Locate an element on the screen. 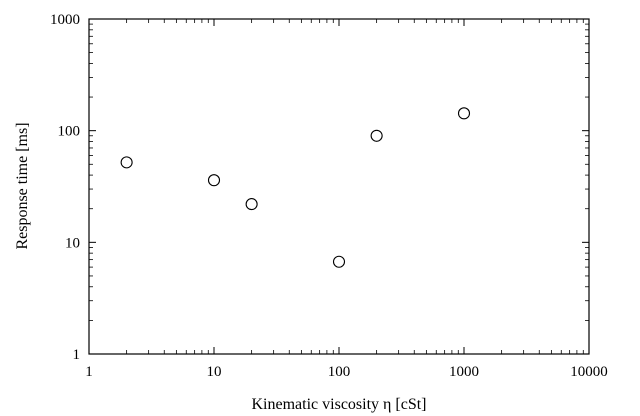  x-tick-labels: 1 10 100 1000 10000 is located at coordinates (346, 372).